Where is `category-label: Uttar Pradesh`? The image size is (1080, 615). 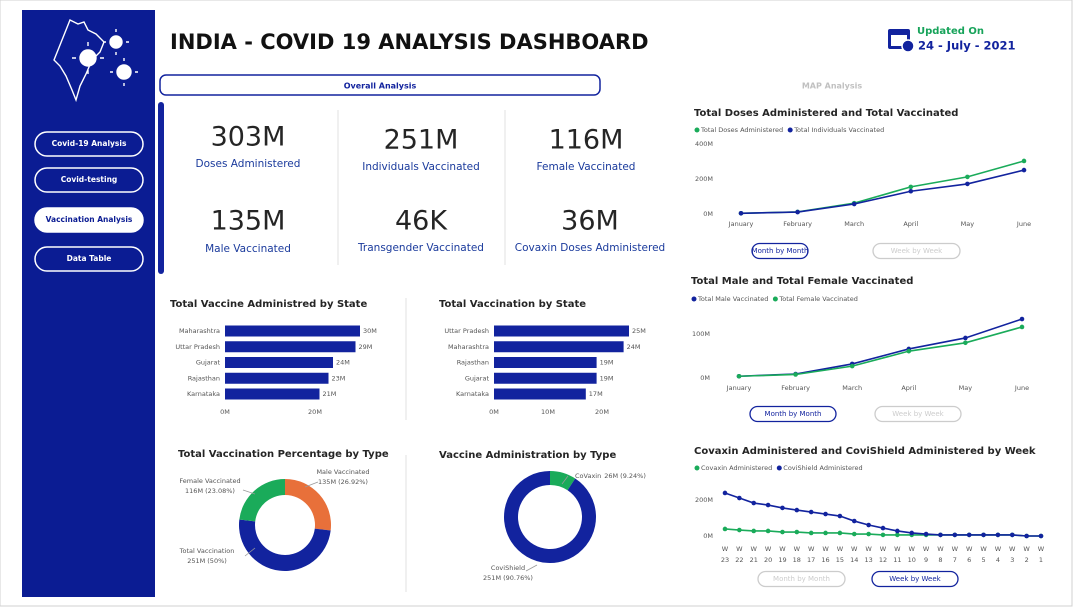 category-label: Uttar Pradesh is located at coordinates (466, 331).